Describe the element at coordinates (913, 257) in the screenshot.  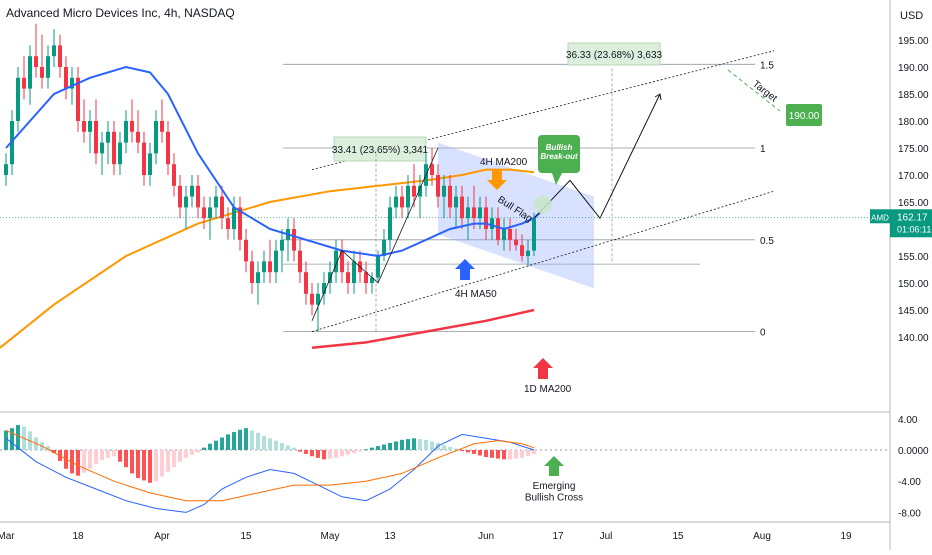
I see `price-tick-label: 155.00` at that location.